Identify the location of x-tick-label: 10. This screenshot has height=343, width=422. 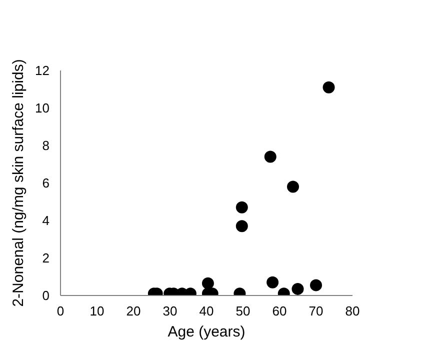
(97, 311).